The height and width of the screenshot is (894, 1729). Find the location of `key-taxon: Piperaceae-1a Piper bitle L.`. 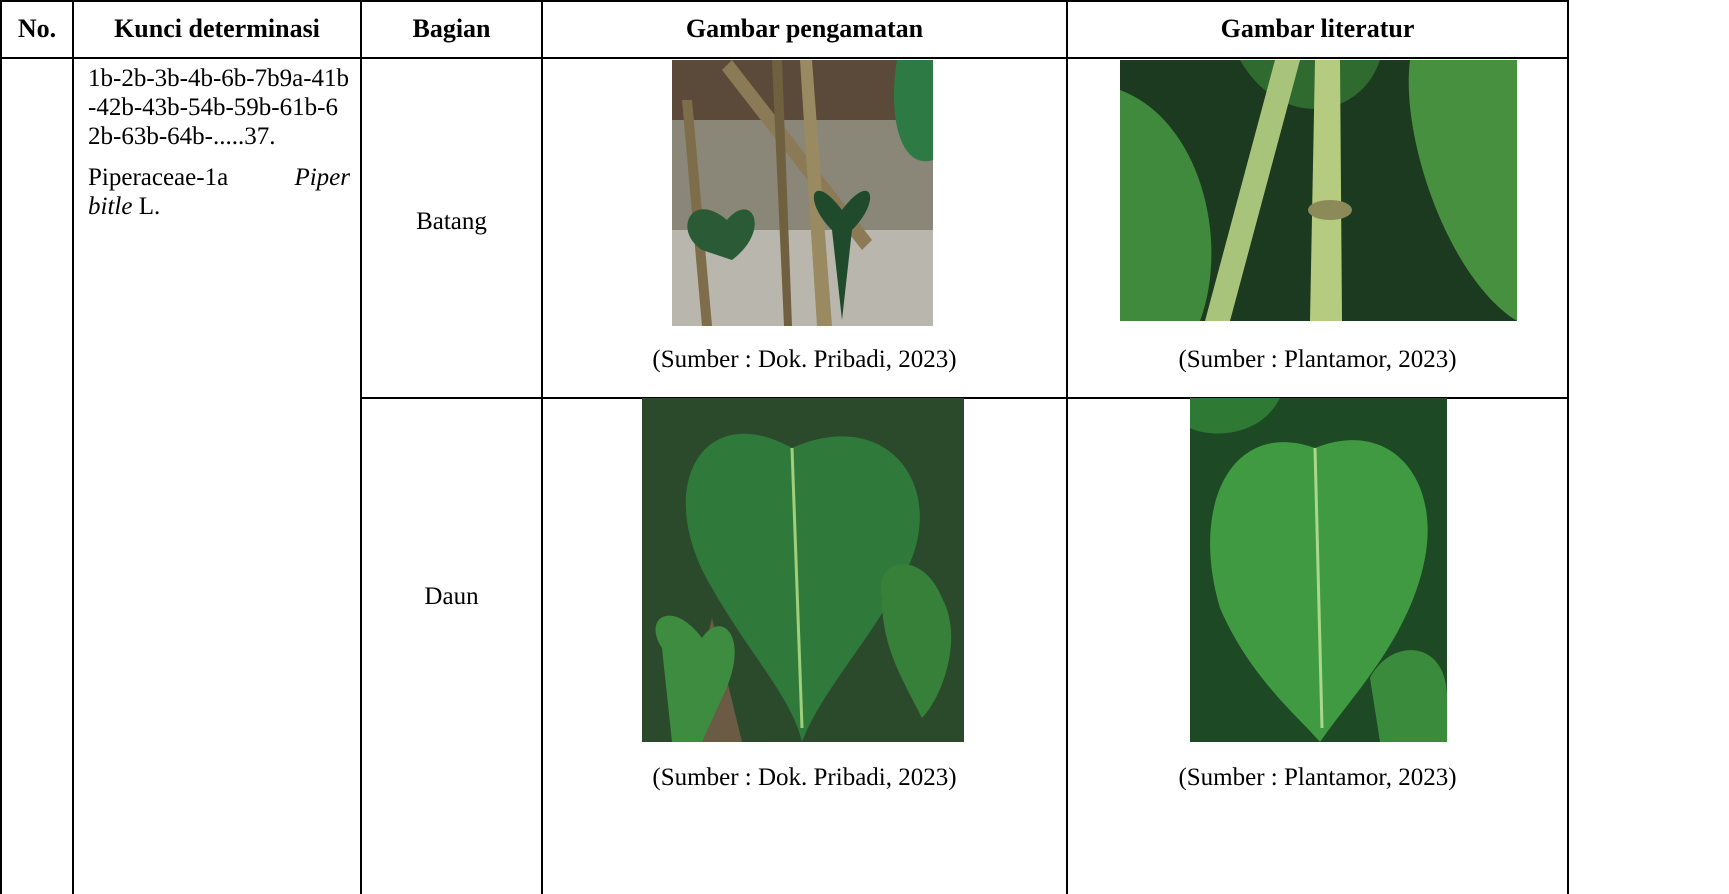

key-taxon: Piperaceae-1a Piper bitle L. is located at coordinates (219, 192).